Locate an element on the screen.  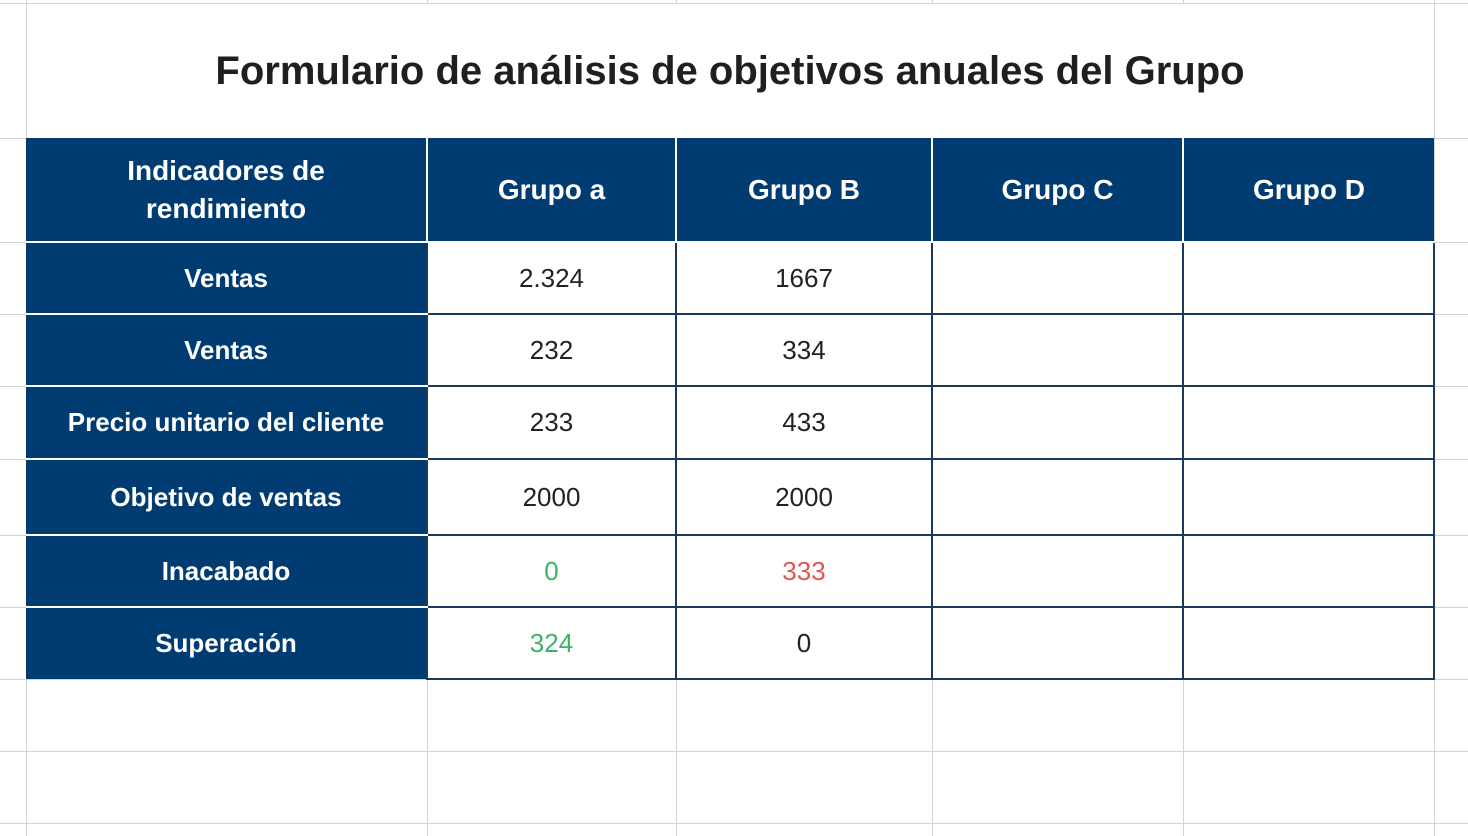
cell-grupo-a: 2.324 is located at coordinates (551, 278).